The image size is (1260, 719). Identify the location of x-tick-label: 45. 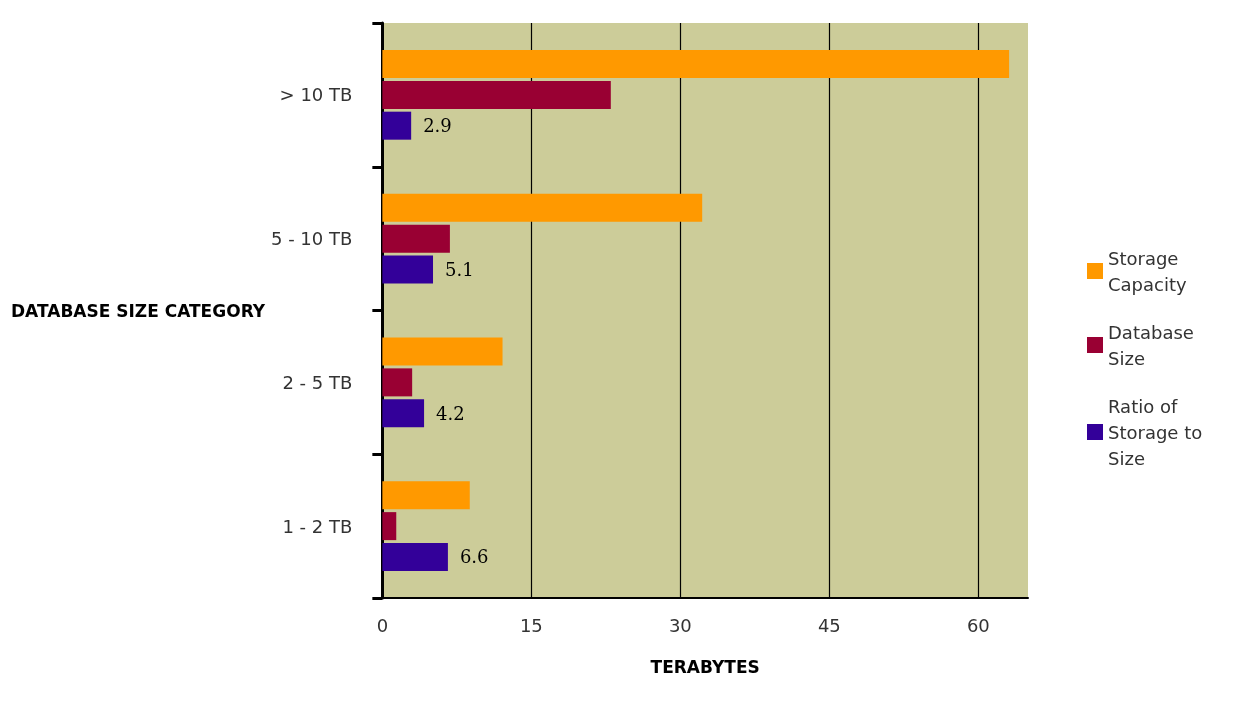
(829, 625).